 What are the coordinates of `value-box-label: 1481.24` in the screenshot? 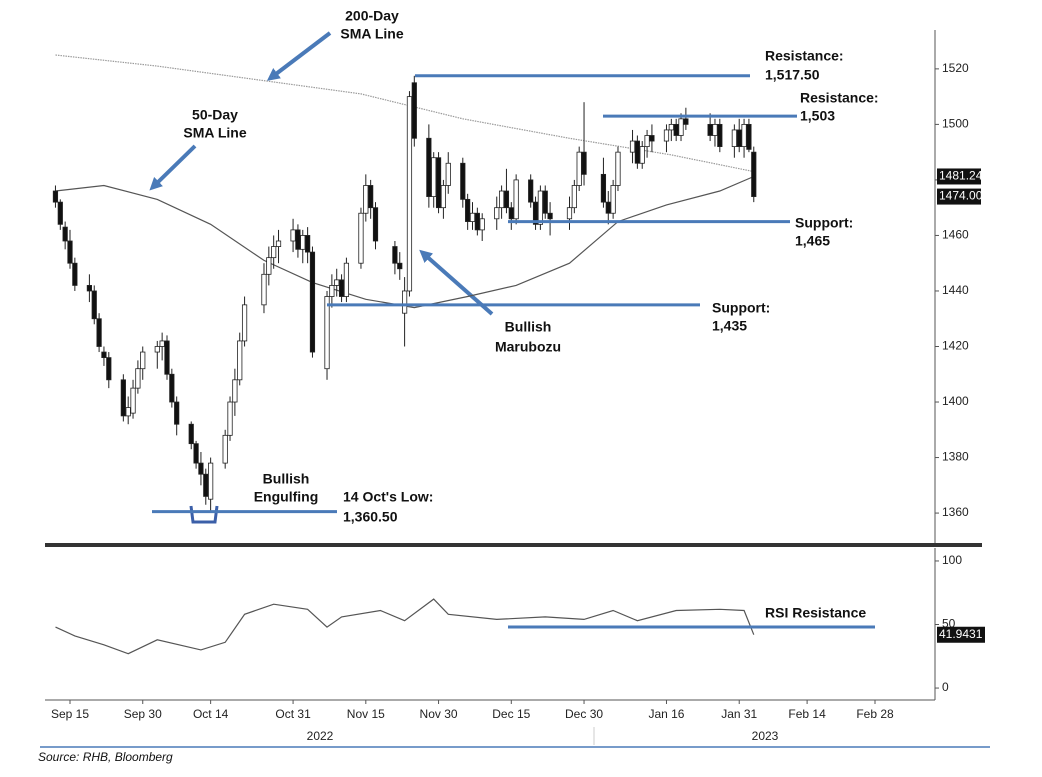 It's located at (961, 176).